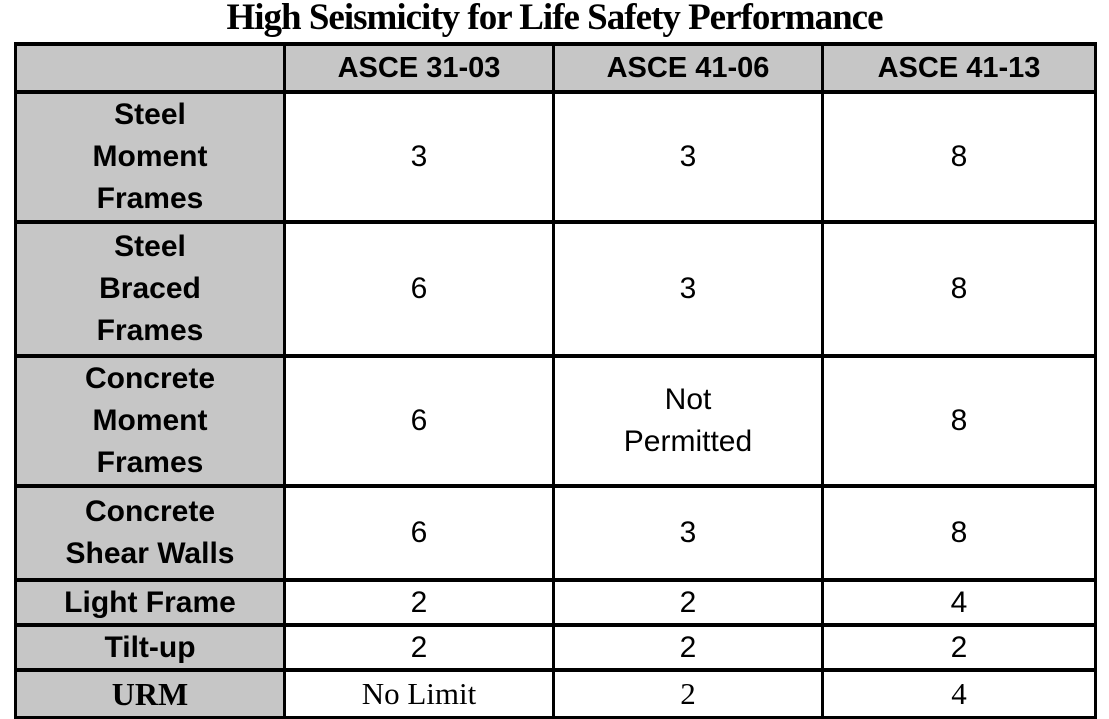  What do you see at coordinates (150, 68) in the screenshot?
I see `corner-cell` at bounding box center [150, 68].